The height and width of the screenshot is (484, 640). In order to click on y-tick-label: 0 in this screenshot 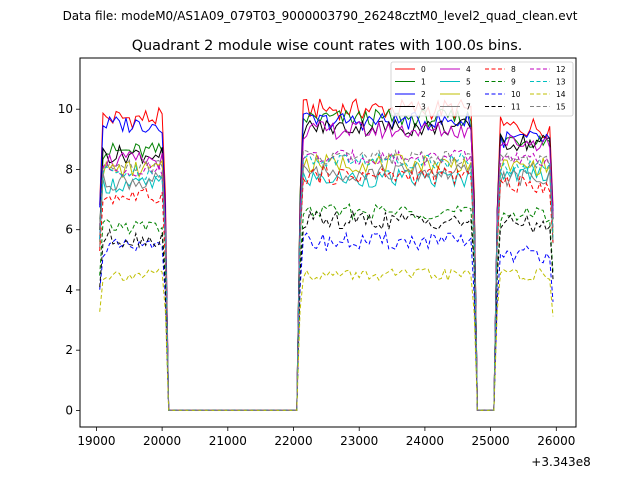, I will do `click(69, 410)`.